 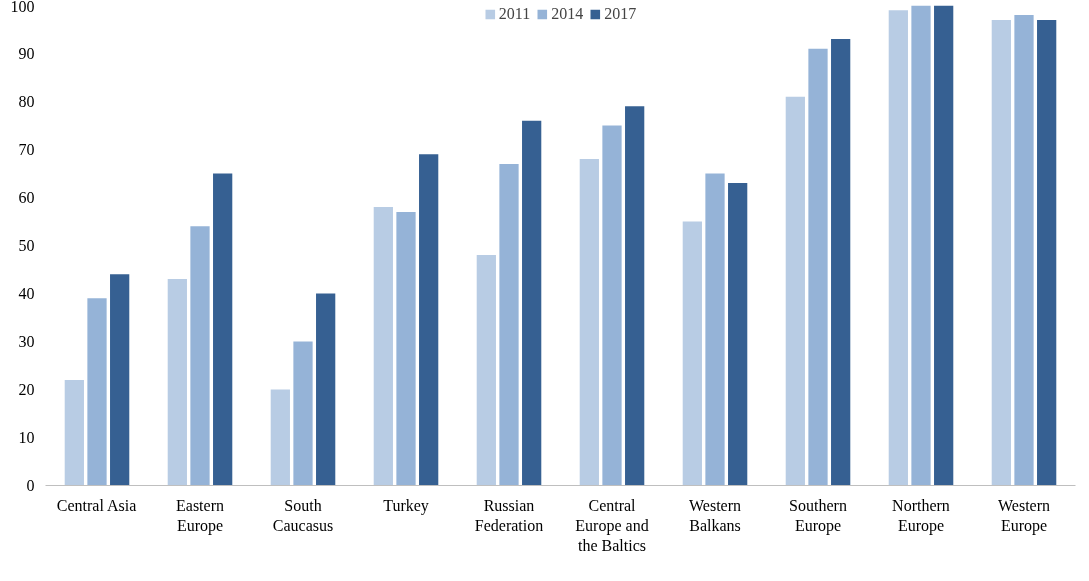 What do you see at coordinates (30, 485) in the screenshot?
I see `y-tick-label: 0` at bounding box center [30, 485].